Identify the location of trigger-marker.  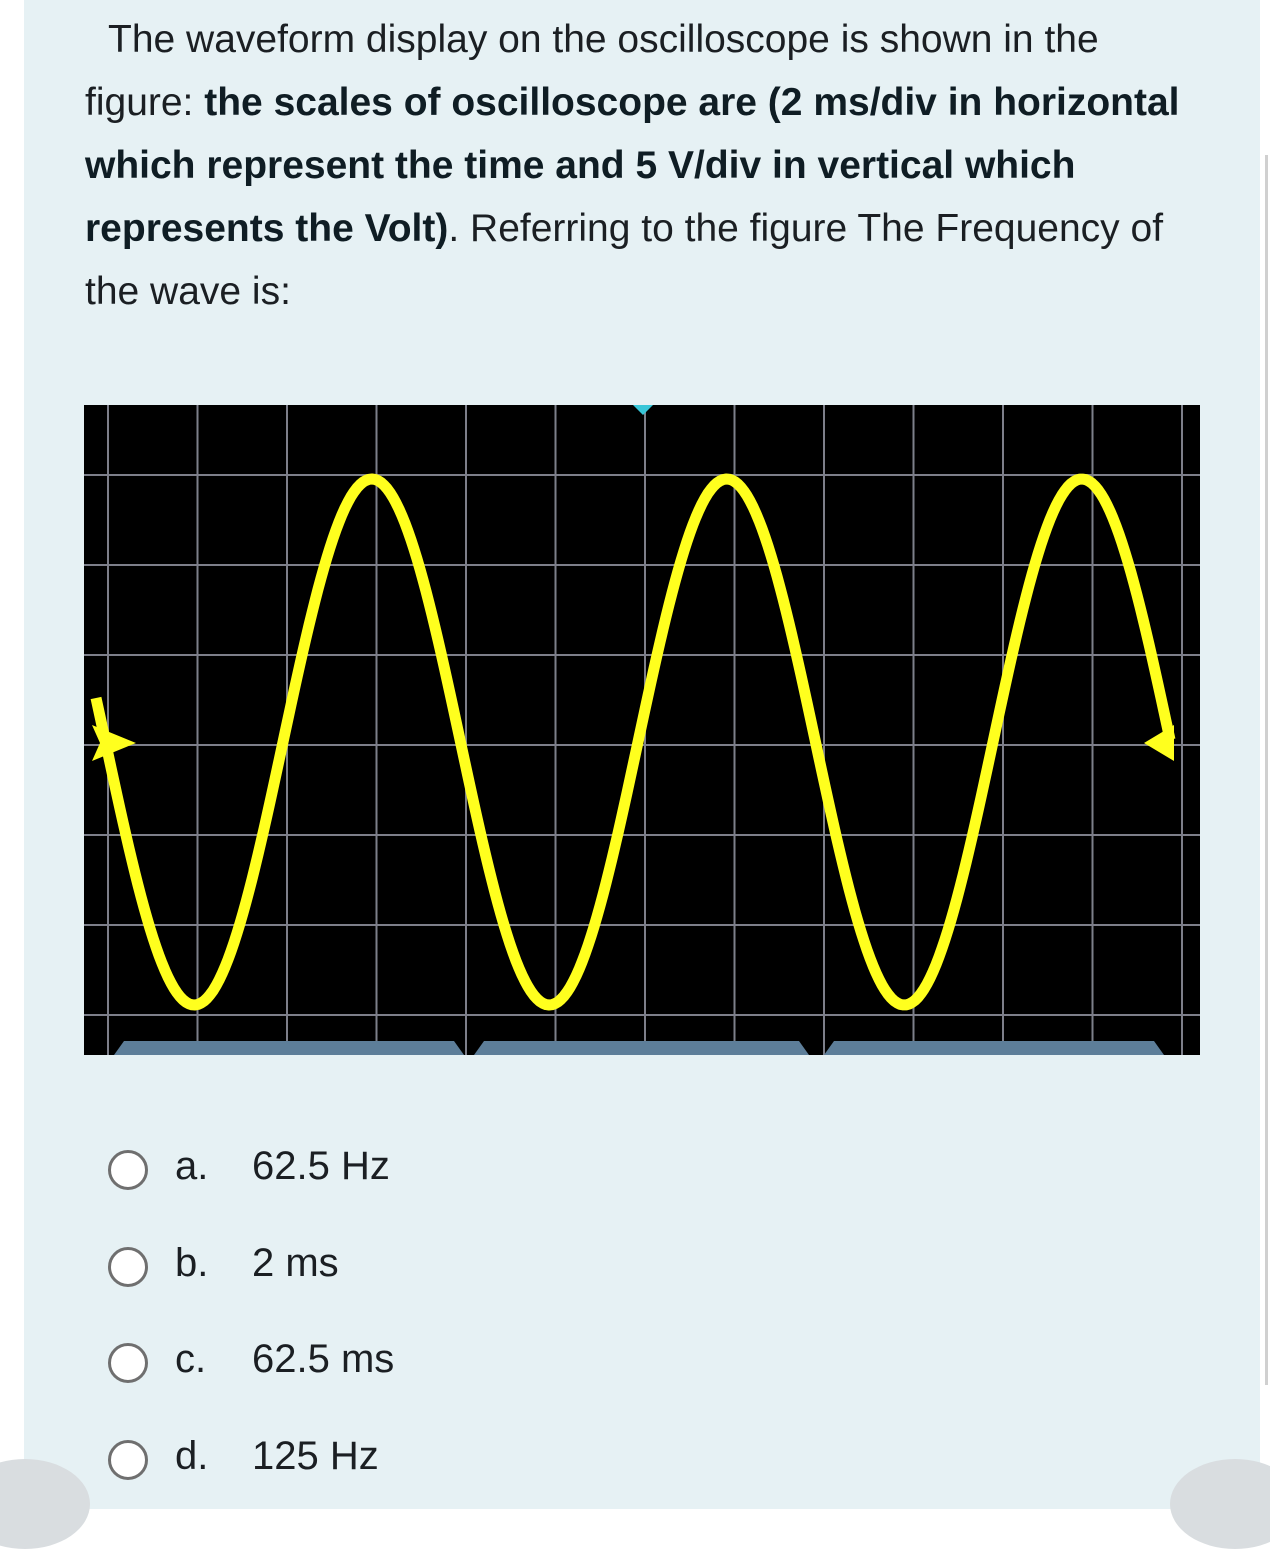
(643, 410).